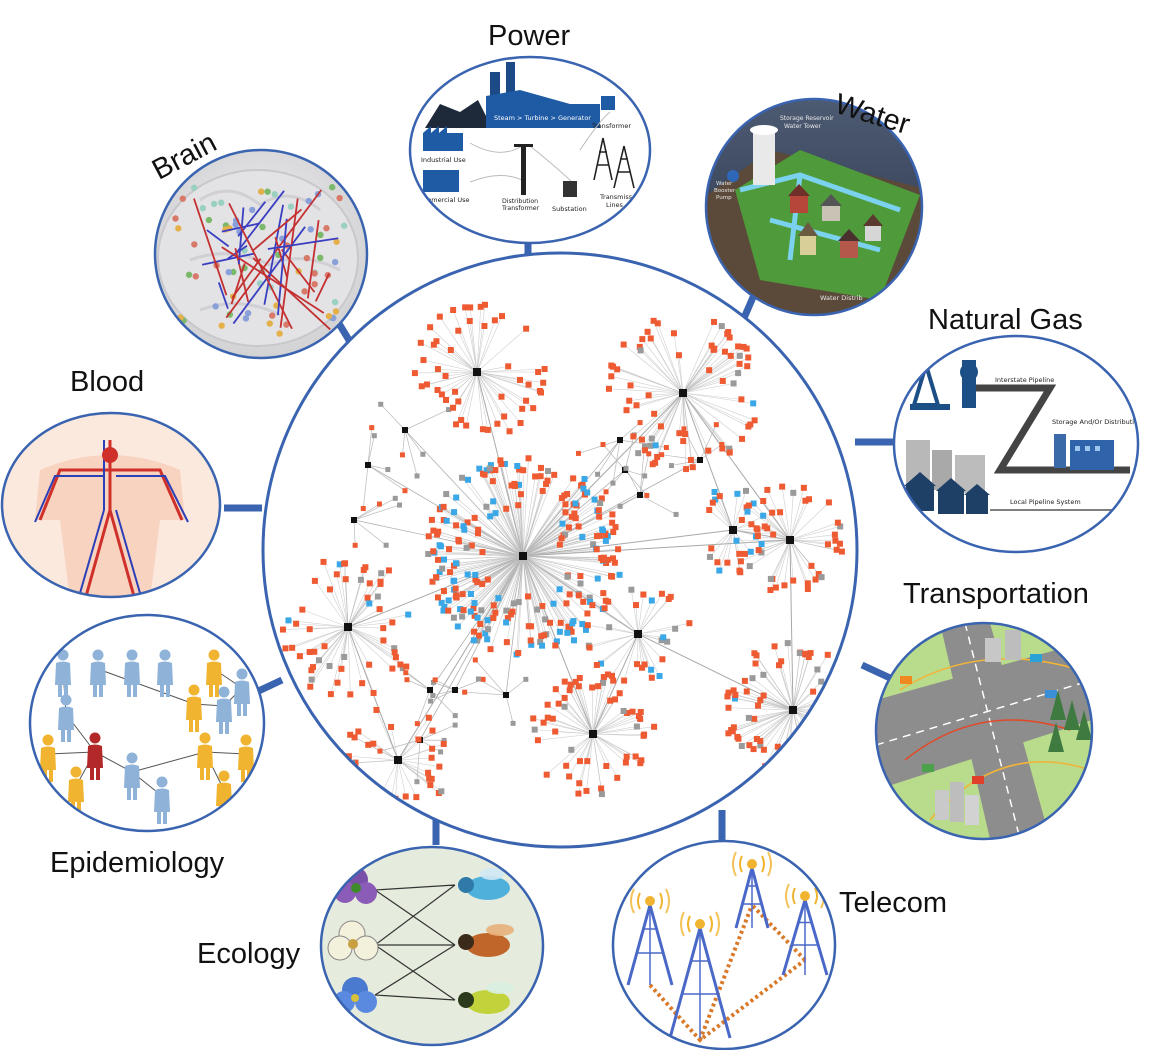 This screenshot has height=1055, width=1166. What do you see at coordinates (764, 157) in the screenshot?
I see `water-tower-icon` at bounding box center [764, 157].